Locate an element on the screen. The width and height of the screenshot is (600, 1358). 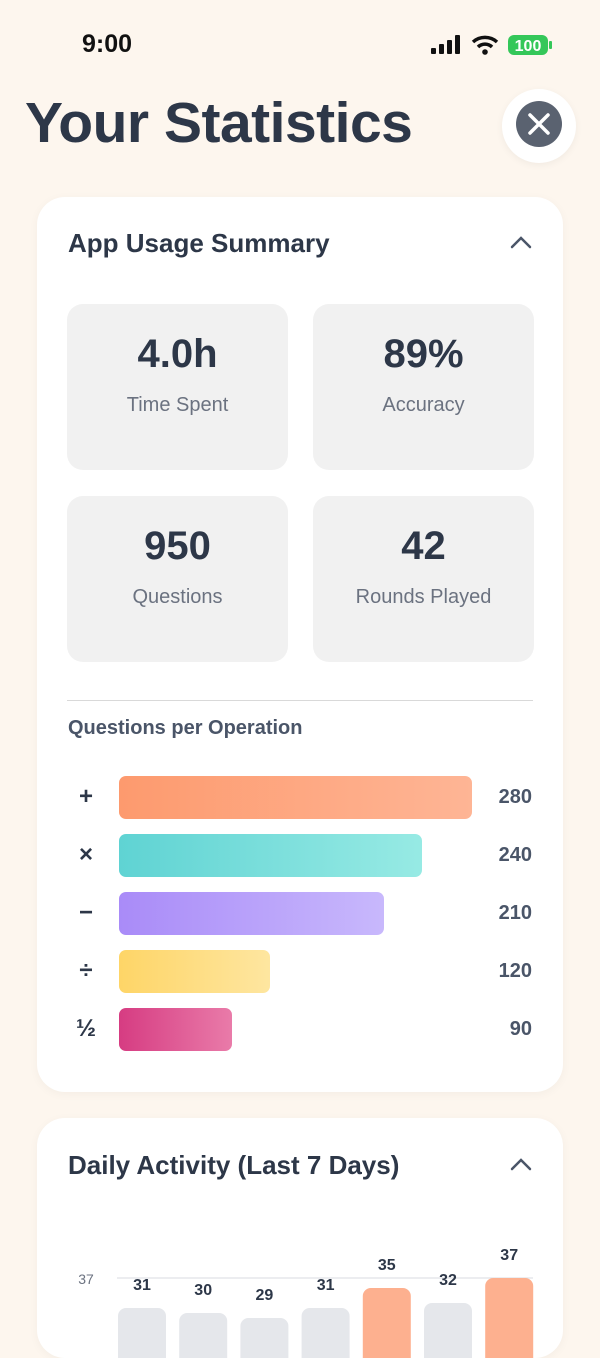
daily-value: 35 is located at coordinates (387, 1265).